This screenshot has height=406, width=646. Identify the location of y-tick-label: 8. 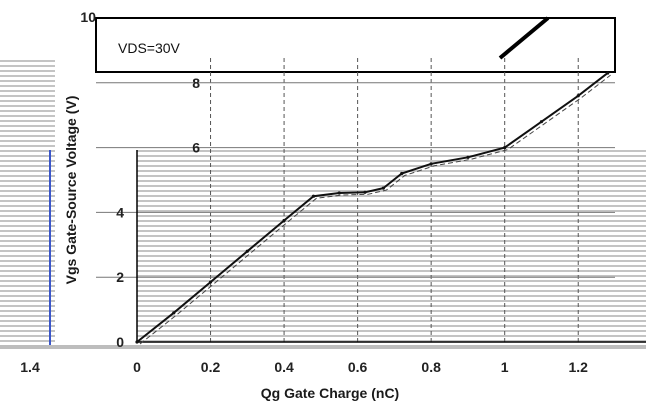
(196, 83).